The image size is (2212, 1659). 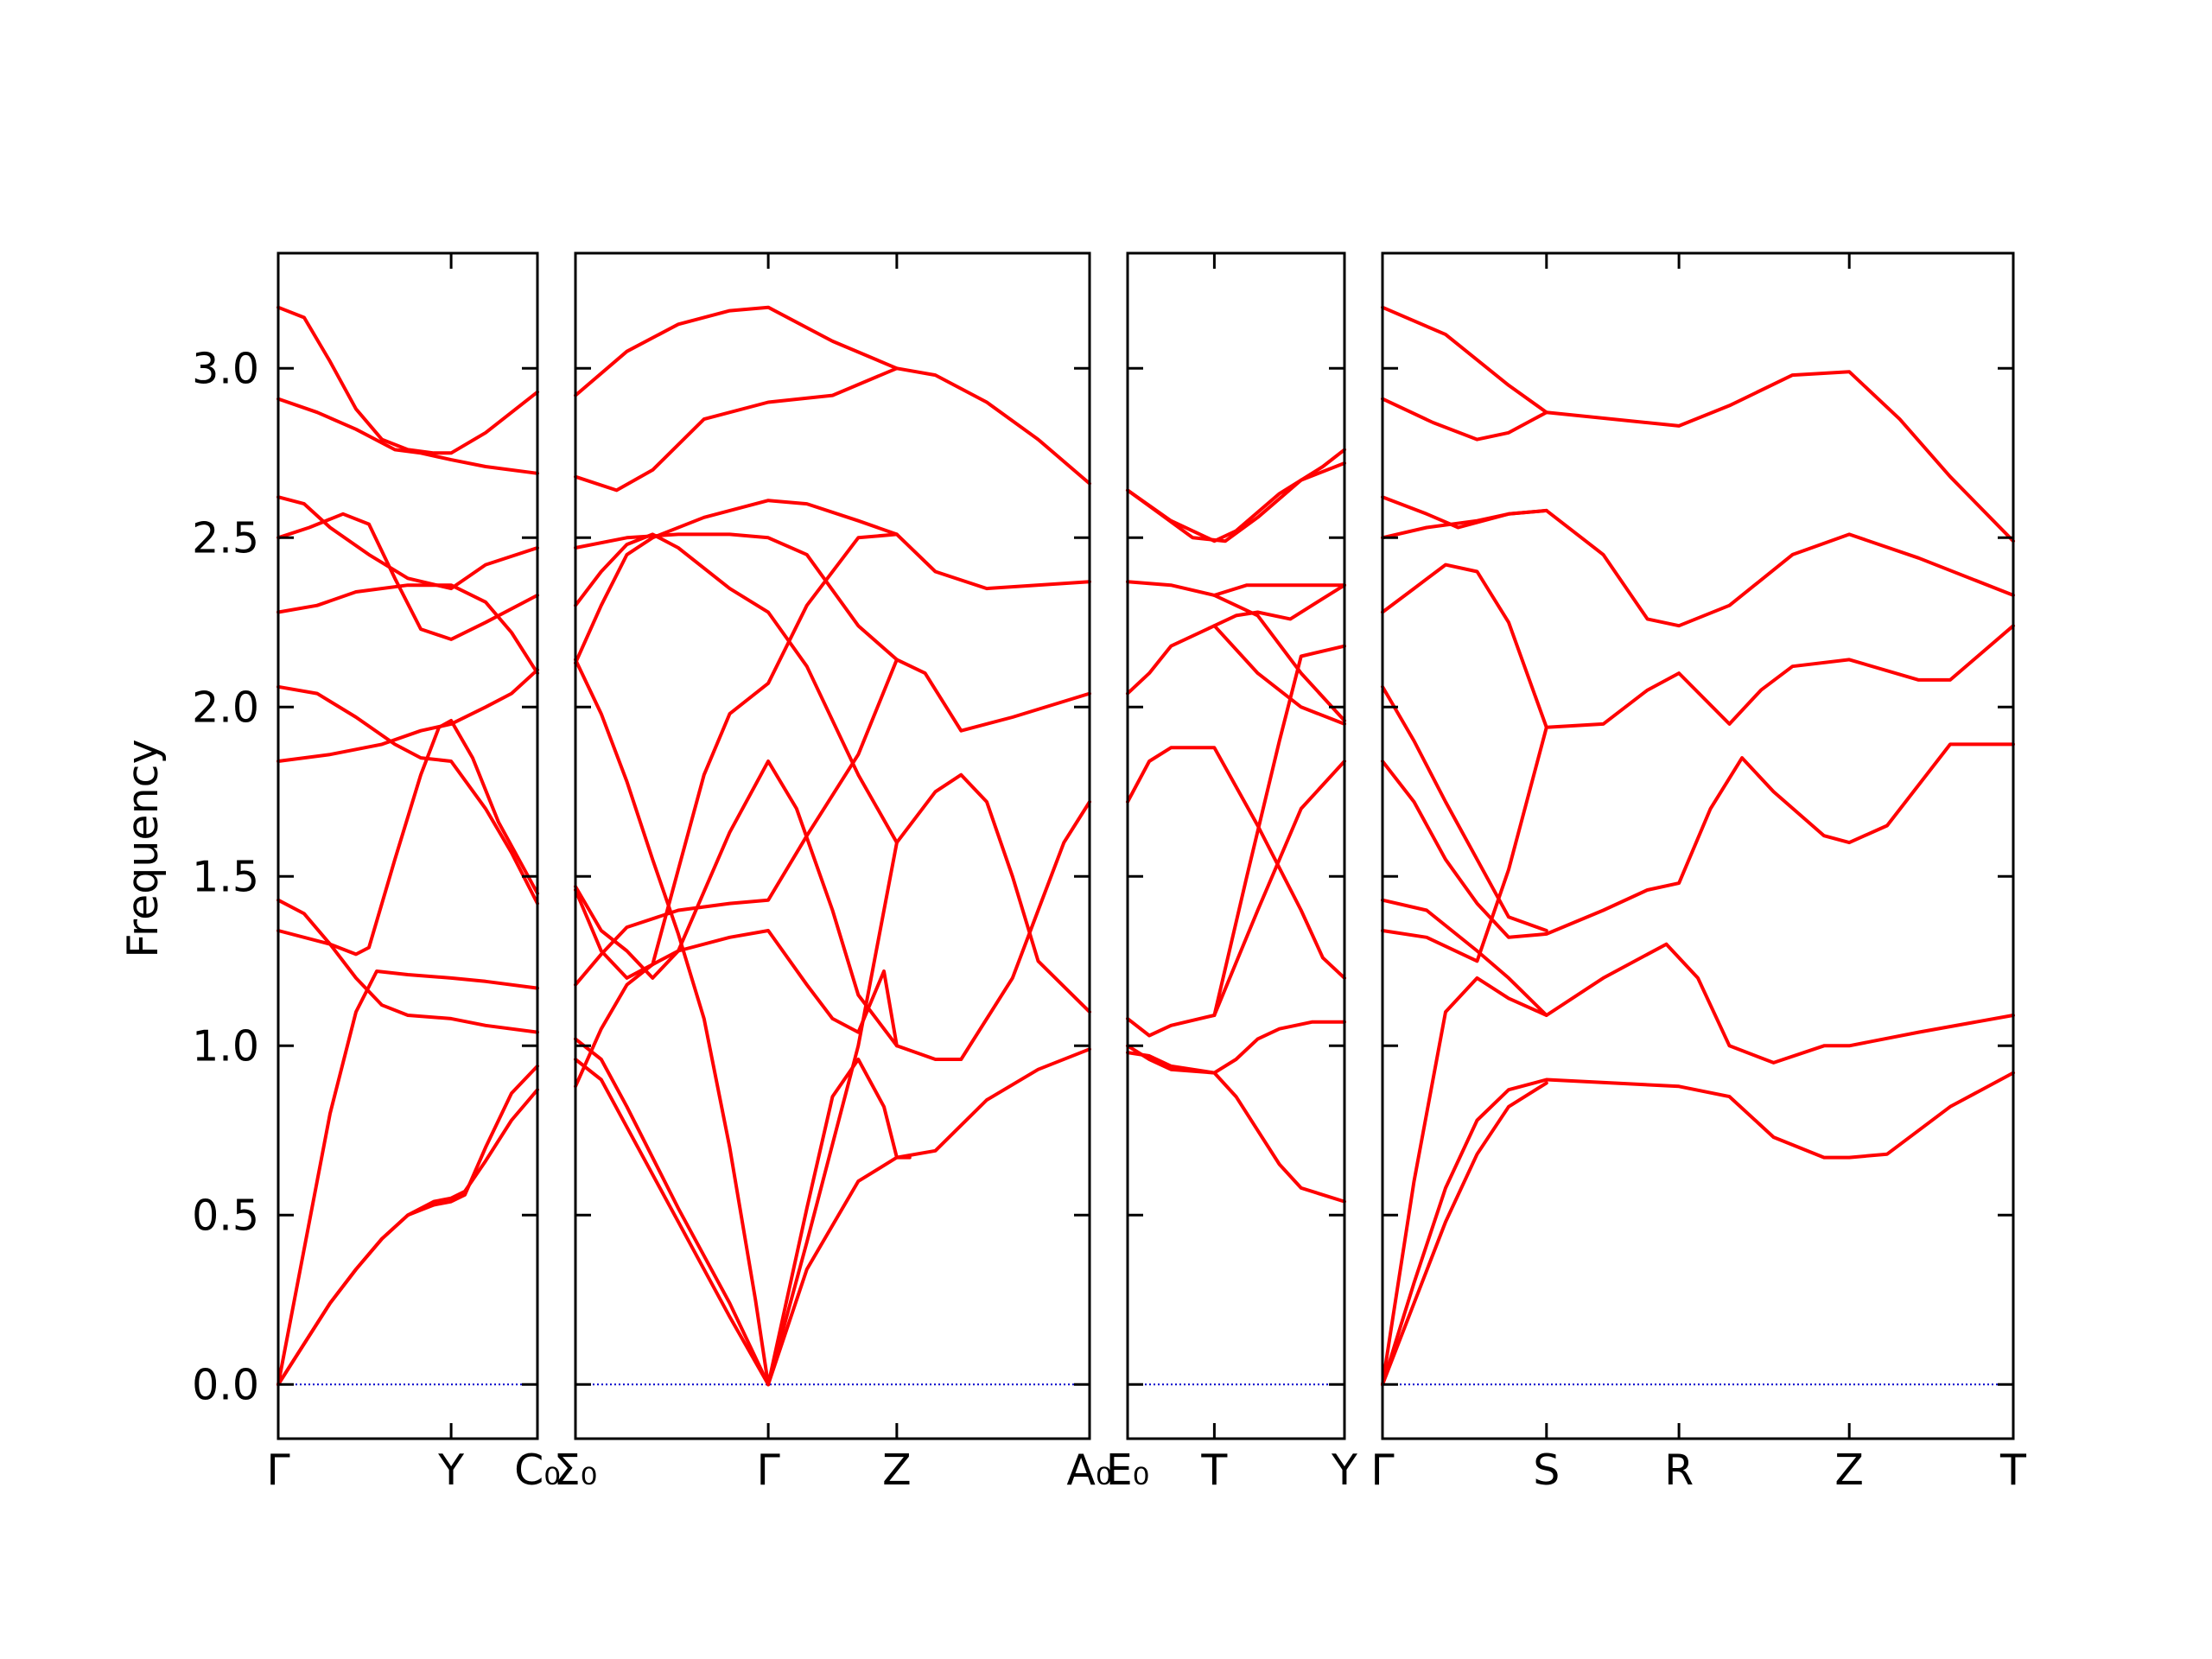 I want to click on panel-1: 0.0 0.5 1.0 1.5 2.0 2.5 3.0 Γ Y C₀, so click(x=376, y=873).